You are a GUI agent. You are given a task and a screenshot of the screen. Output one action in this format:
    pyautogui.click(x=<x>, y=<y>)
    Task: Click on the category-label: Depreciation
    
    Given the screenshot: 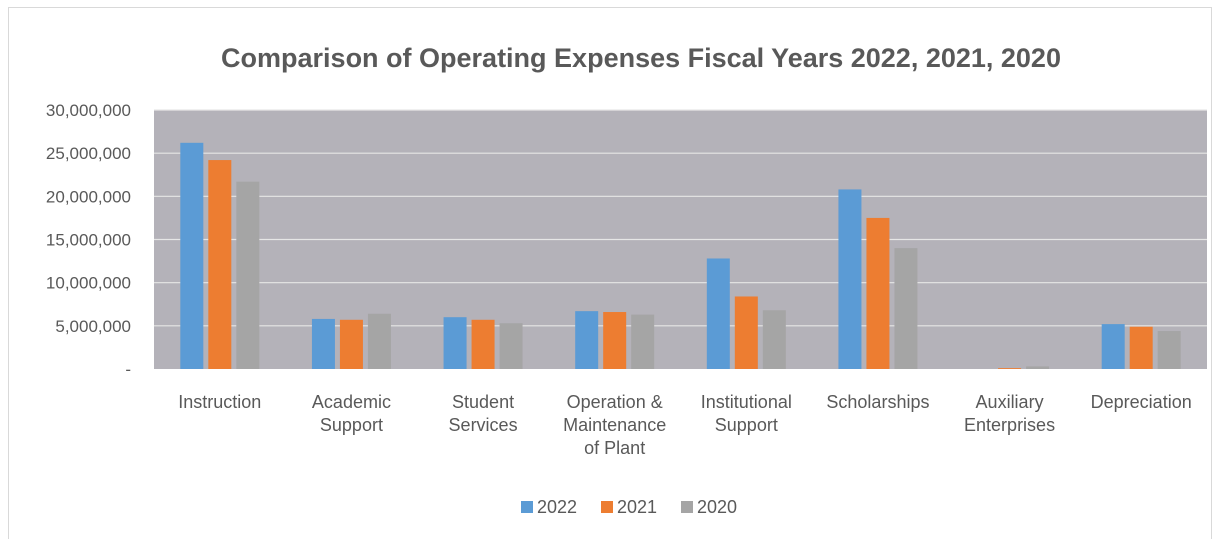 What is the action you would take?
    pyautogui.click(x=1141, y=402)
    